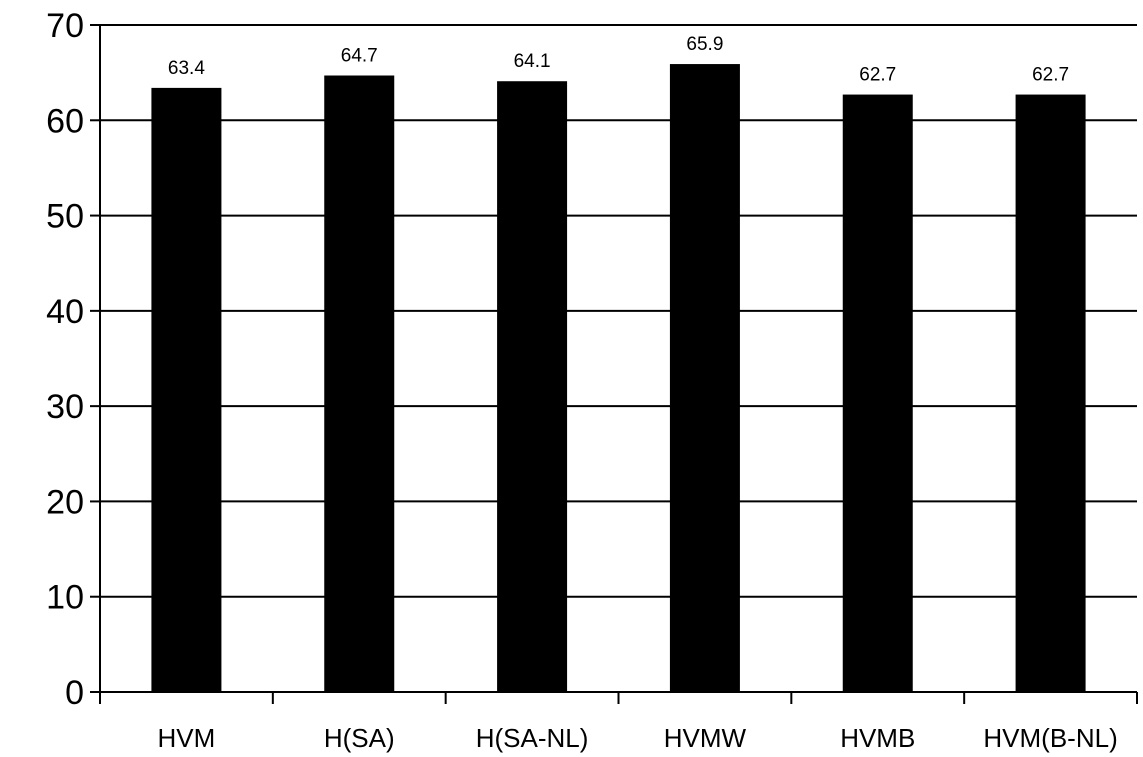 The image size is (1143, 757). Describe the element at coordinates (65, 407) in the screenshot. I see `y-tick-label: 30` at that location.